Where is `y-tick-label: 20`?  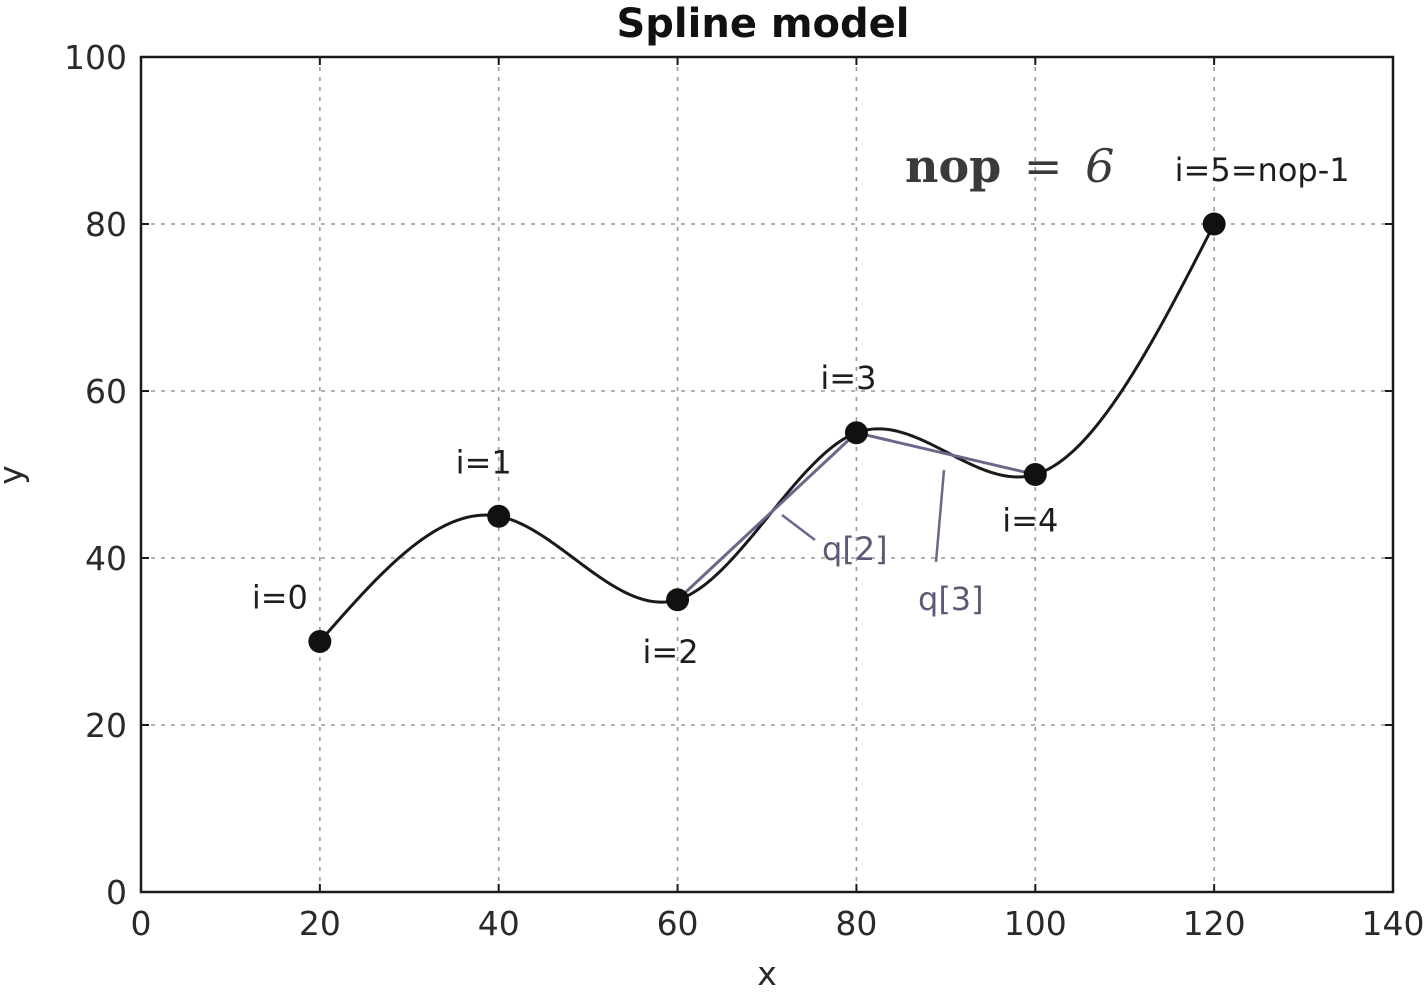 y-tick-label: 20 is located at coordinates (106, 725).